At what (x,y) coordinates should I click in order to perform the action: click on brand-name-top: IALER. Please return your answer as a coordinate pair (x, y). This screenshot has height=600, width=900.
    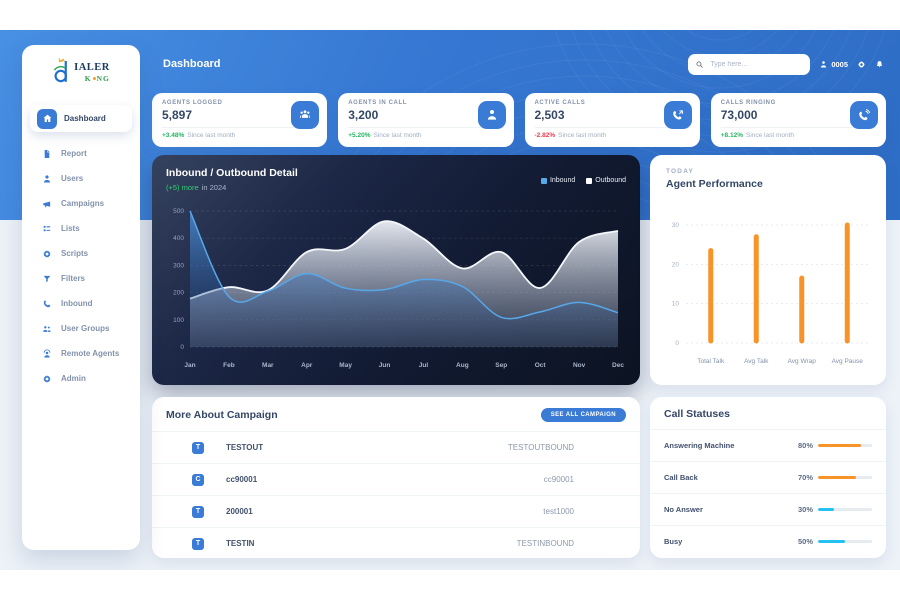
    Looking at the image, I should click on (92, 67).